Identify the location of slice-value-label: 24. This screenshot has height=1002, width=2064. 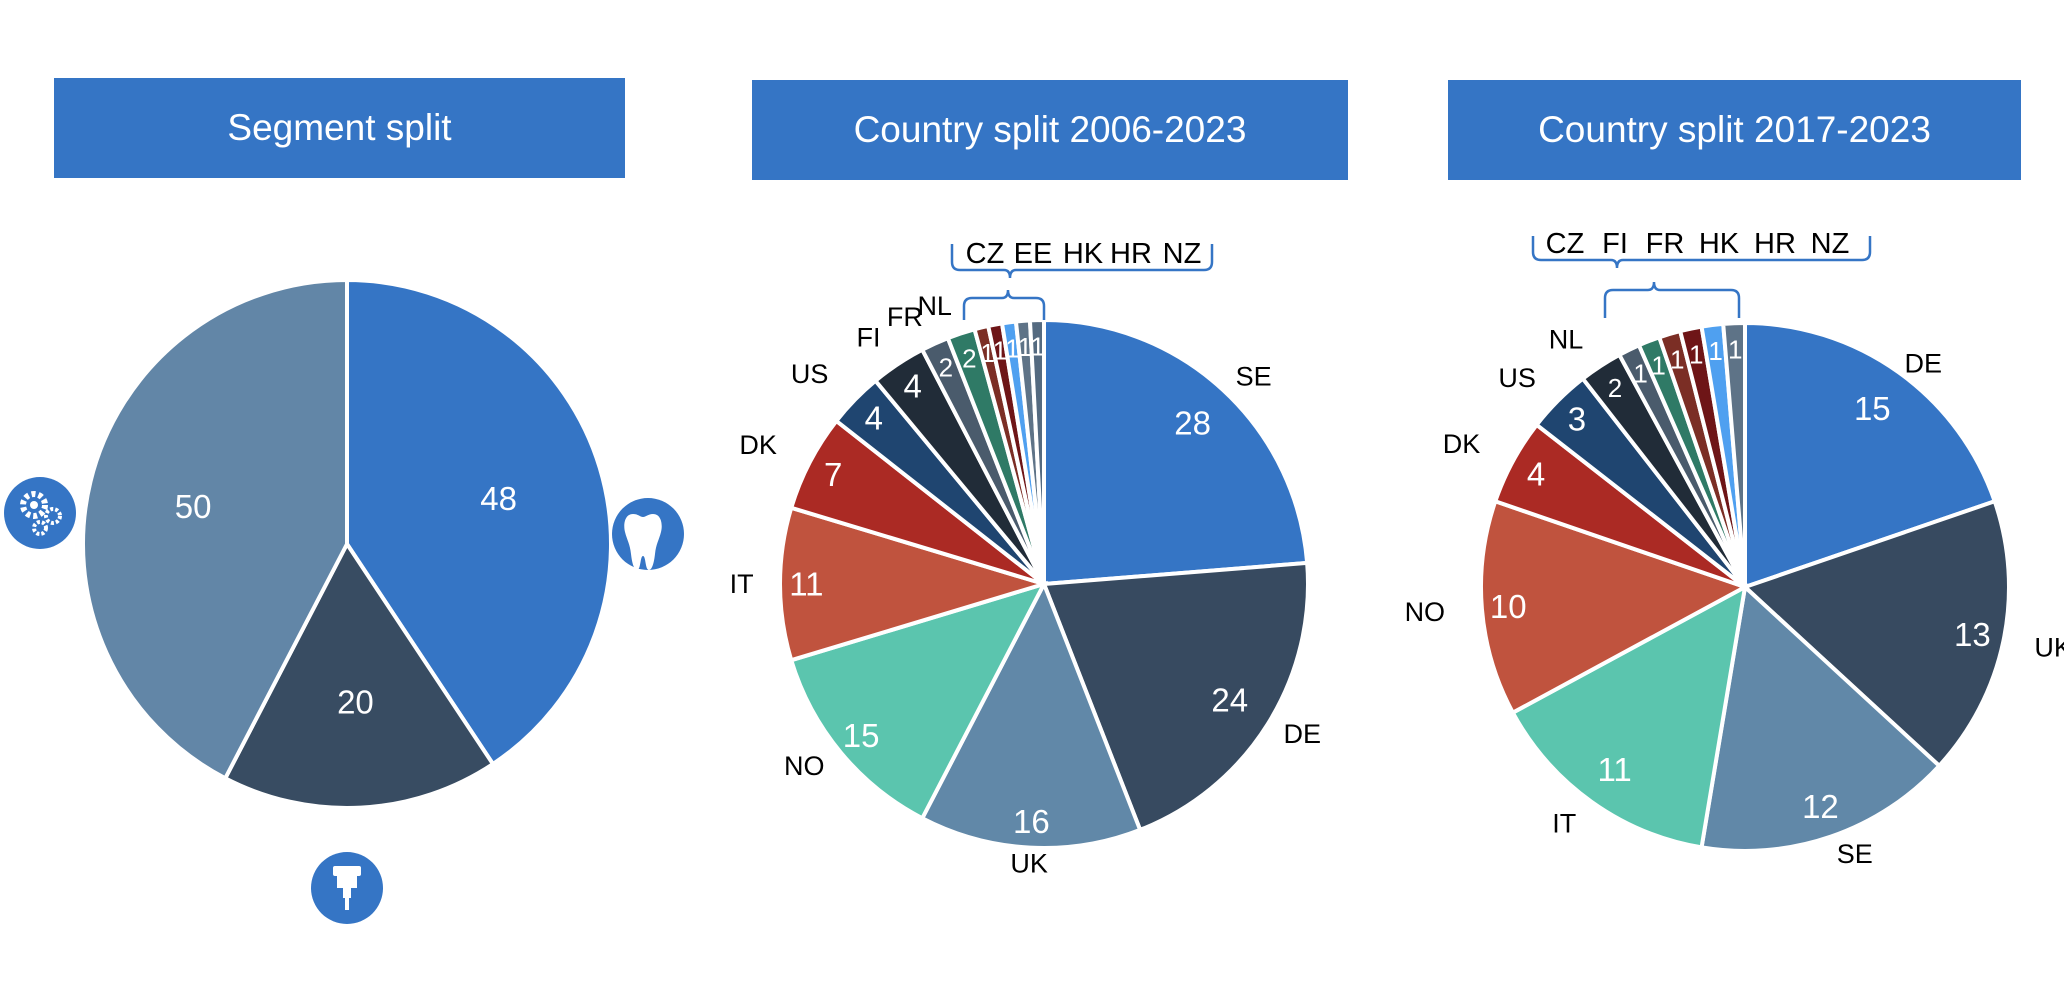
(1229, 700).